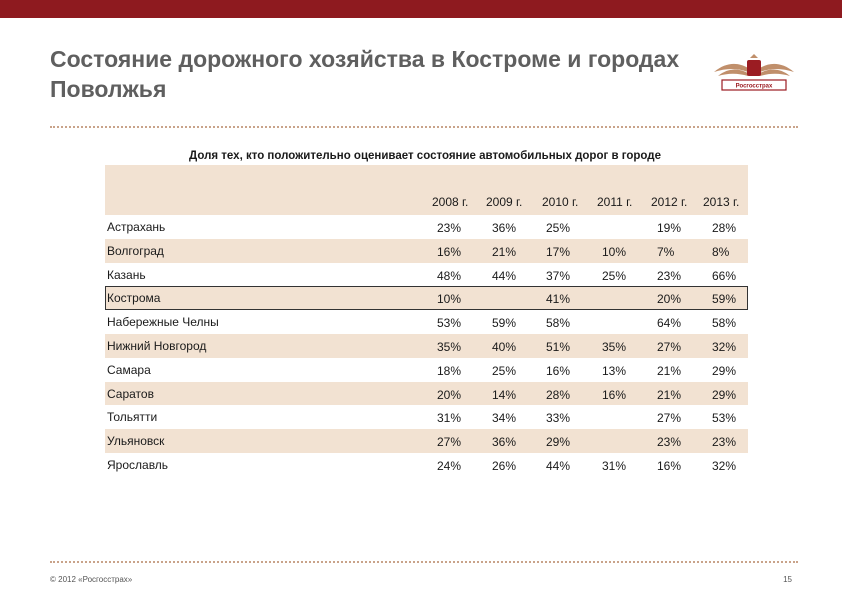 This screenshot has height=595, width=842. Describe the element at coordinates (138, 464) in the screenshot. I see `city-name: Ярославль` at that location.